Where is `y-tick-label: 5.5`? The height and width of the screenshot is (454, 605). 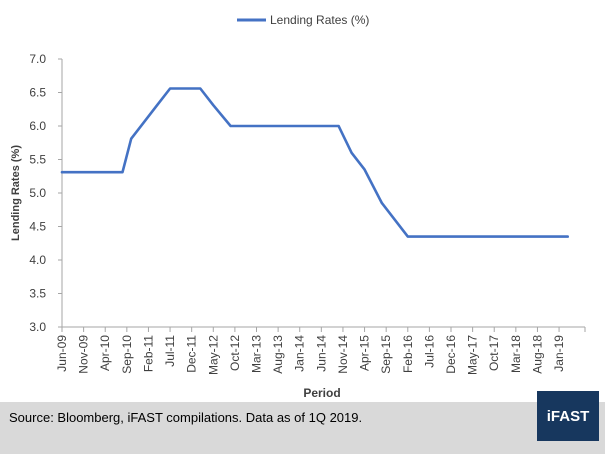 y-tick-label: 5.5 is located at coordinates (37, 160).